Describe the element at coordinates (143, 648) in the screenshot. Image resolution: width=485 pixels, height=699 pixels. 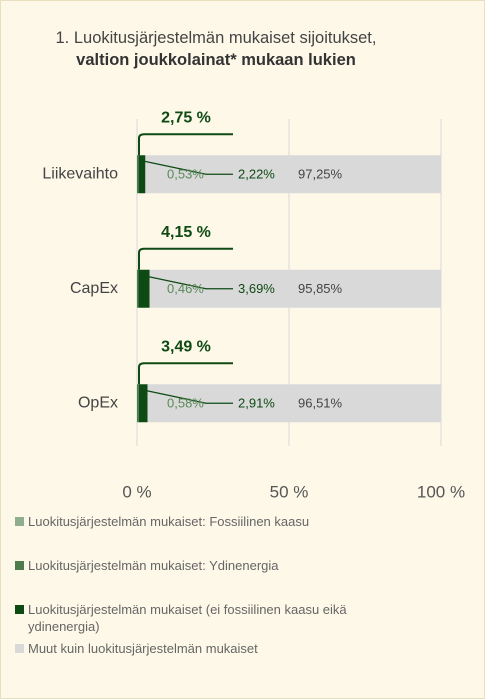
I see `legend-label: Muut kuin luokitusjärjestelmän mukaiset` at that location.